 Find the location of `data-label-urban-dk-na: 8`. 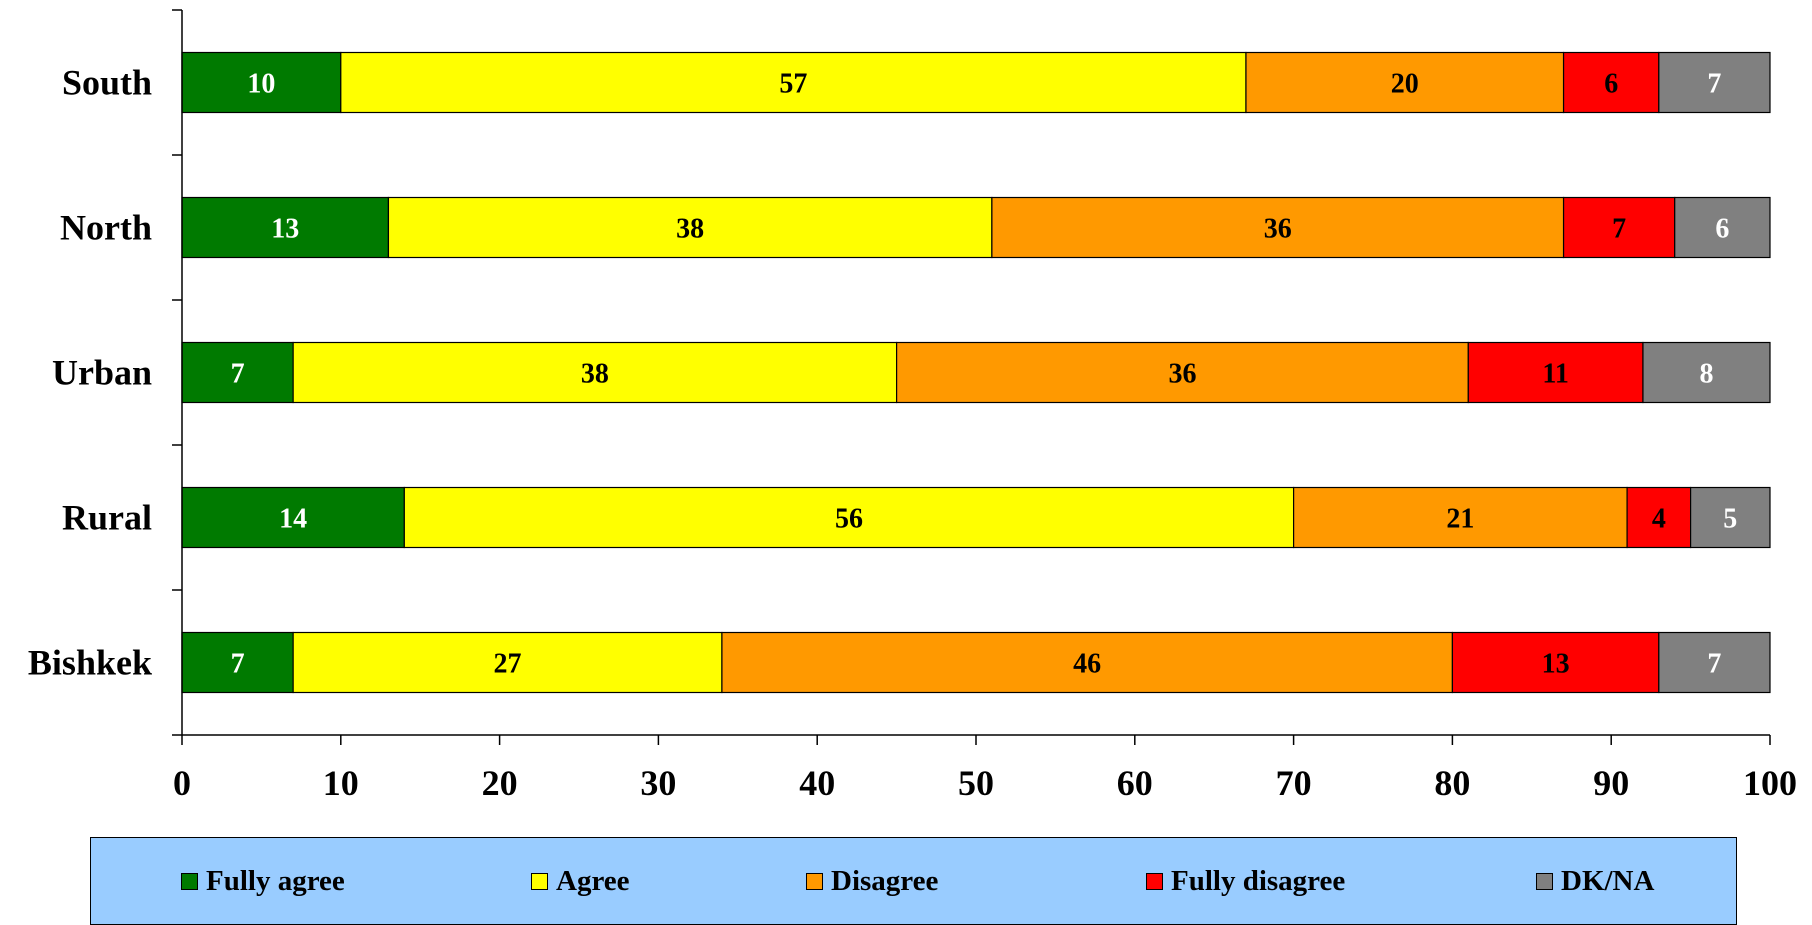

data-label-urban-dk-na: 8 is located at coordinates (1706, 374).